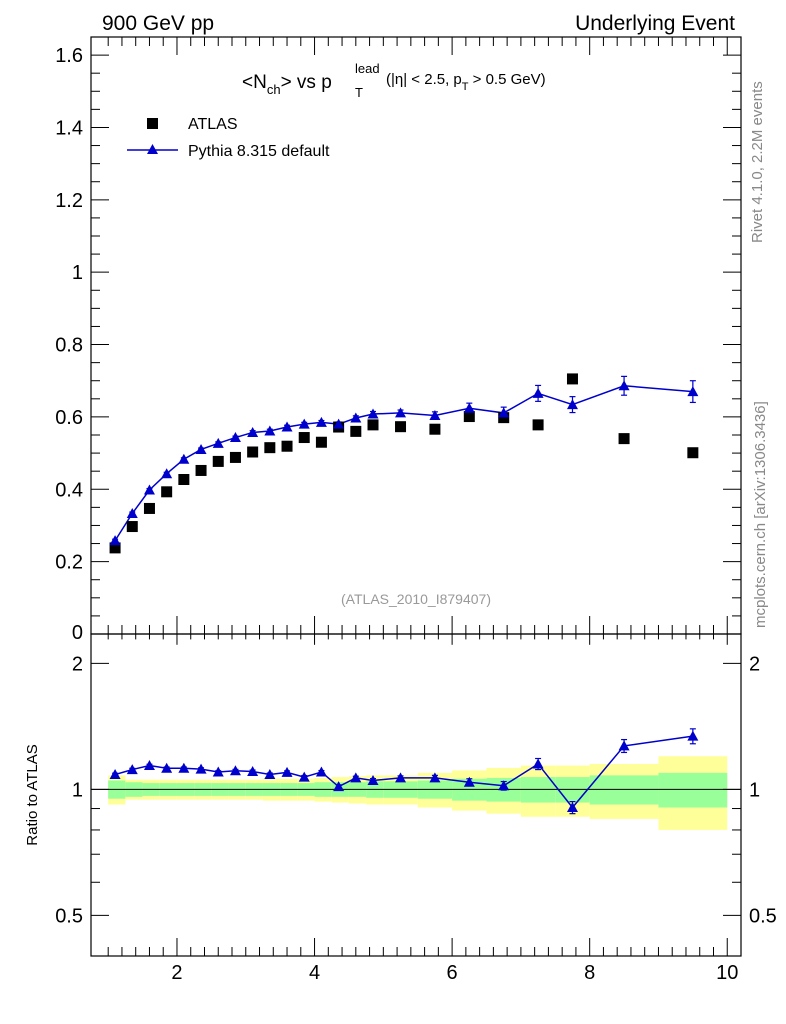 The height and width of the screenshot is (1024, 786). Describe the element at coordinates (757, 162) in the screenshot. I see `rivet-label: Rivet 4.1.0, 2.2M events` at that location.